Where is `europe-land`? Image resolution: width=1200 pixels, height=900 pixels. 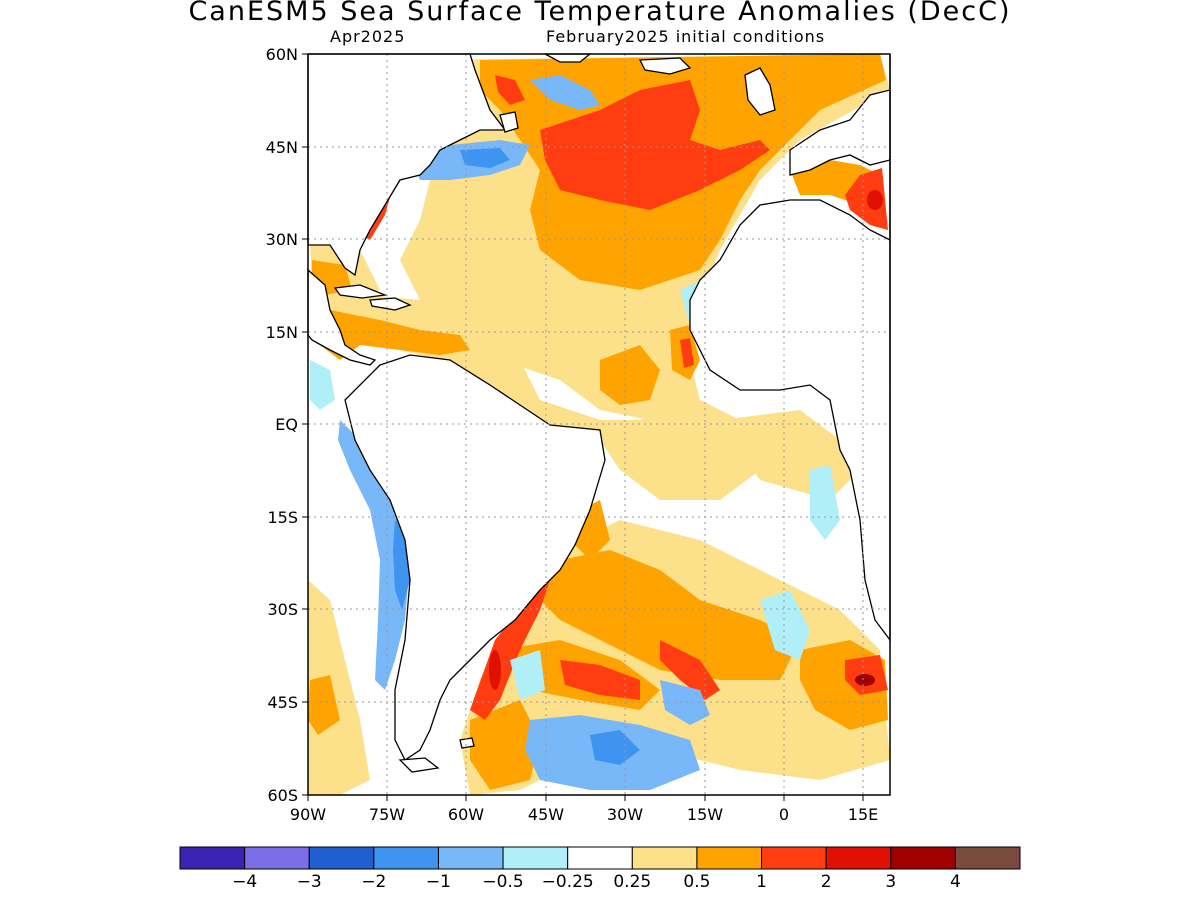 europe-land is located at coordinates (840, 132).